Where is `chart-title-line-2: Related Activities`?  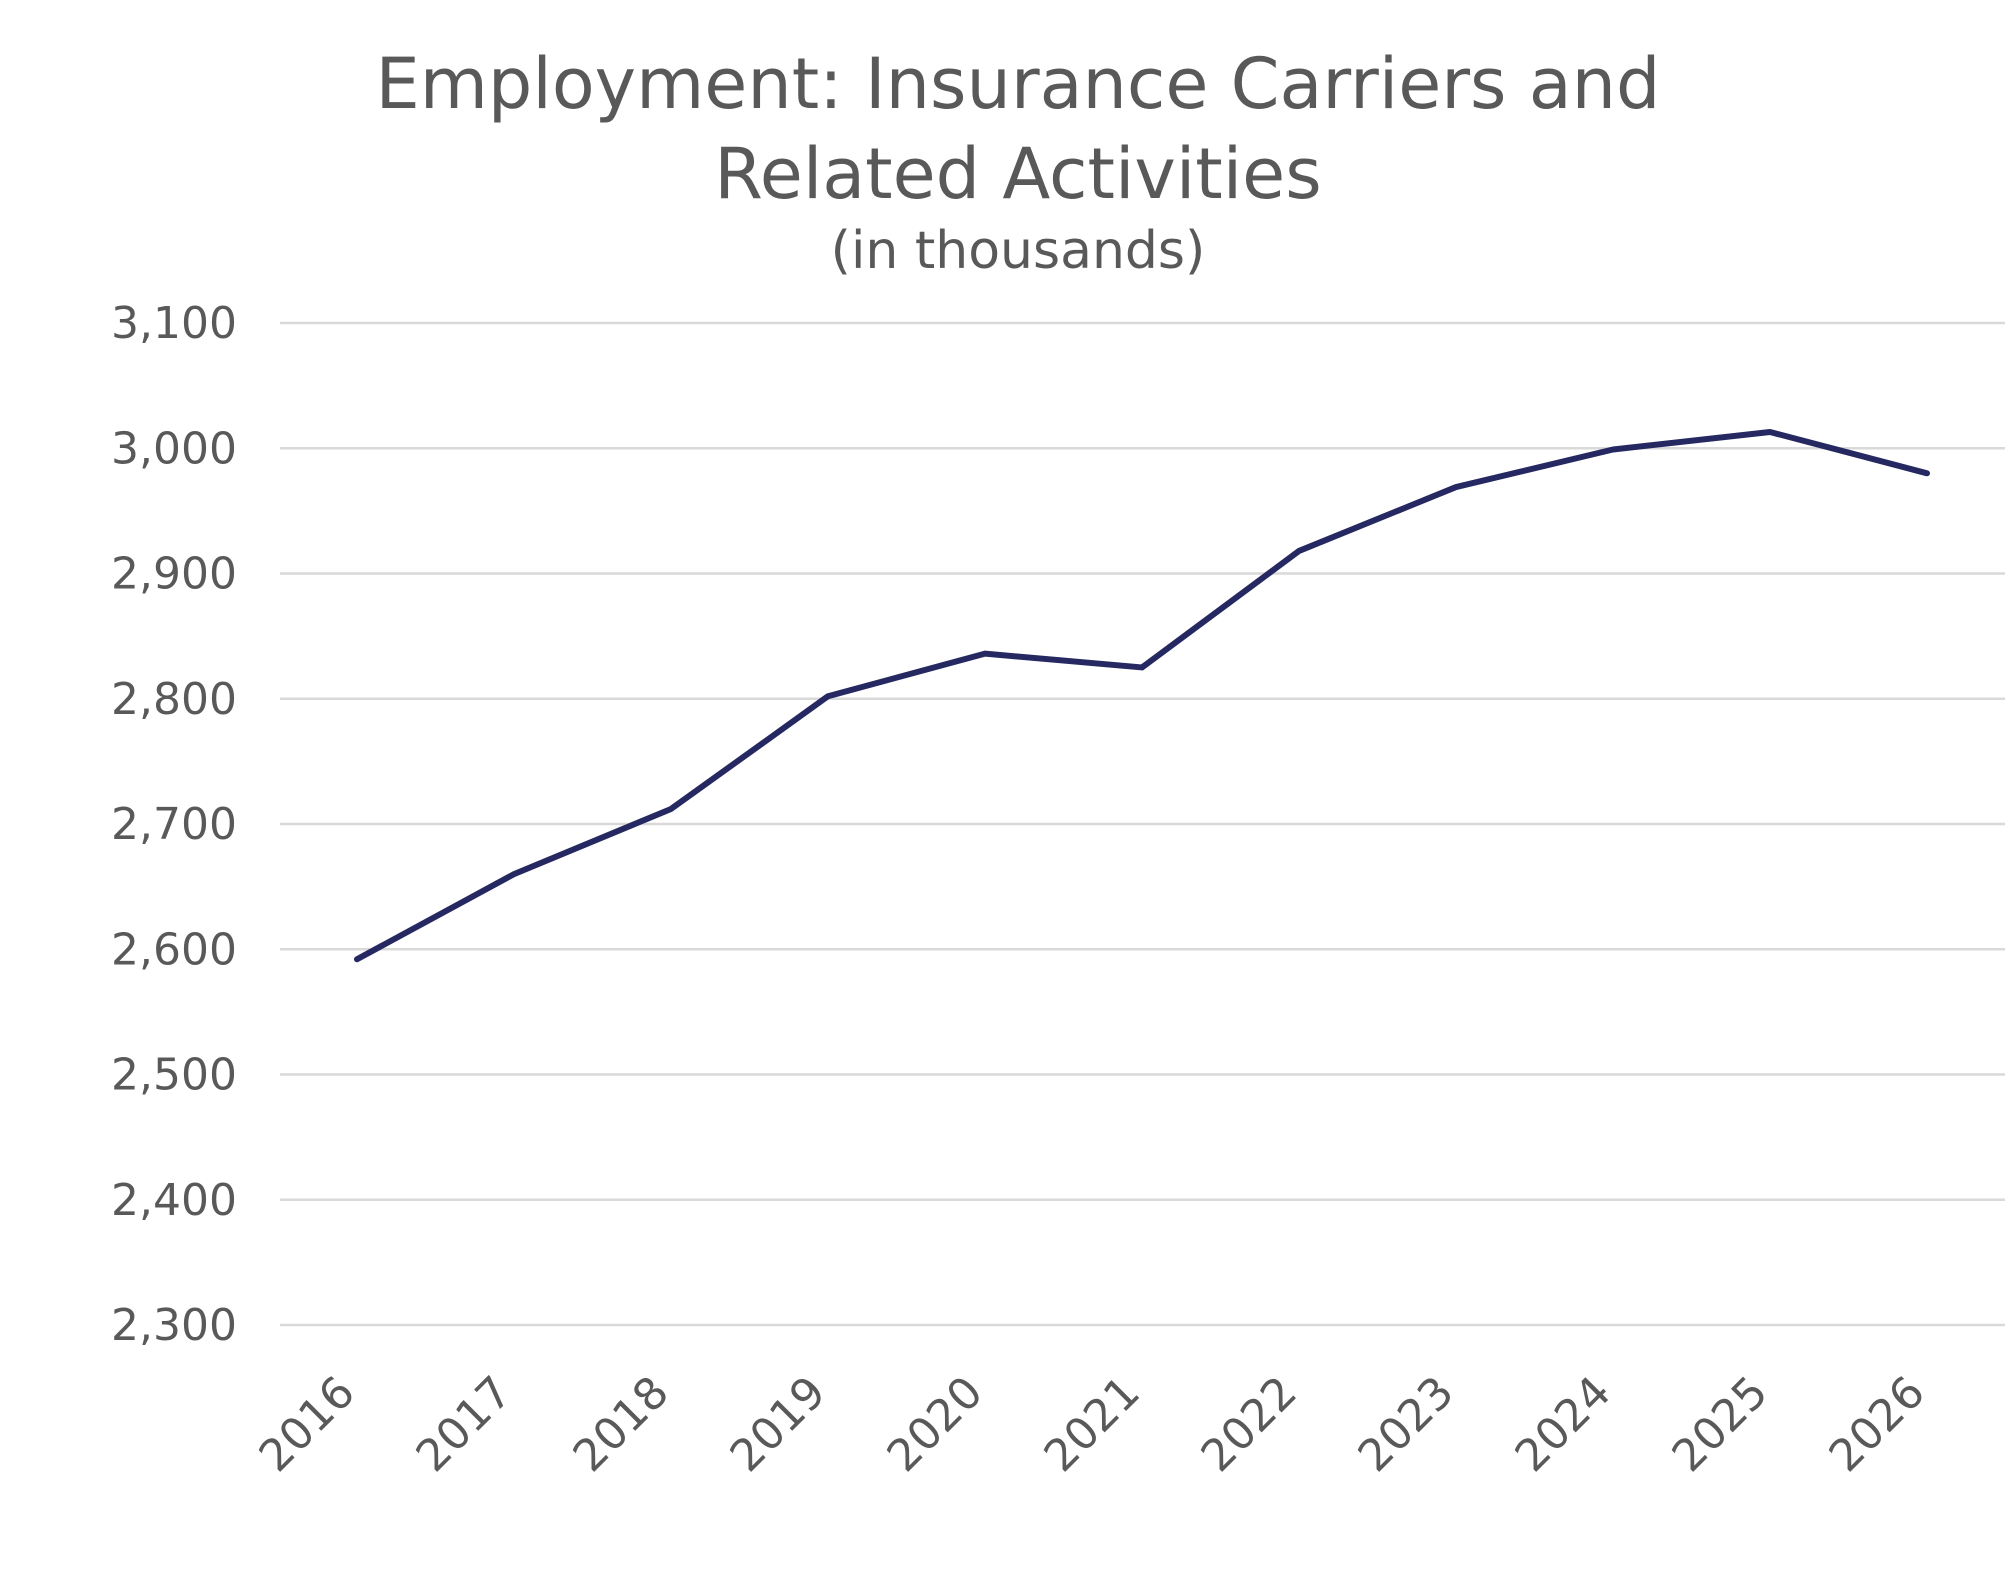 chart-title-line-2: Related Activities is located at coordinates (1017, 174).